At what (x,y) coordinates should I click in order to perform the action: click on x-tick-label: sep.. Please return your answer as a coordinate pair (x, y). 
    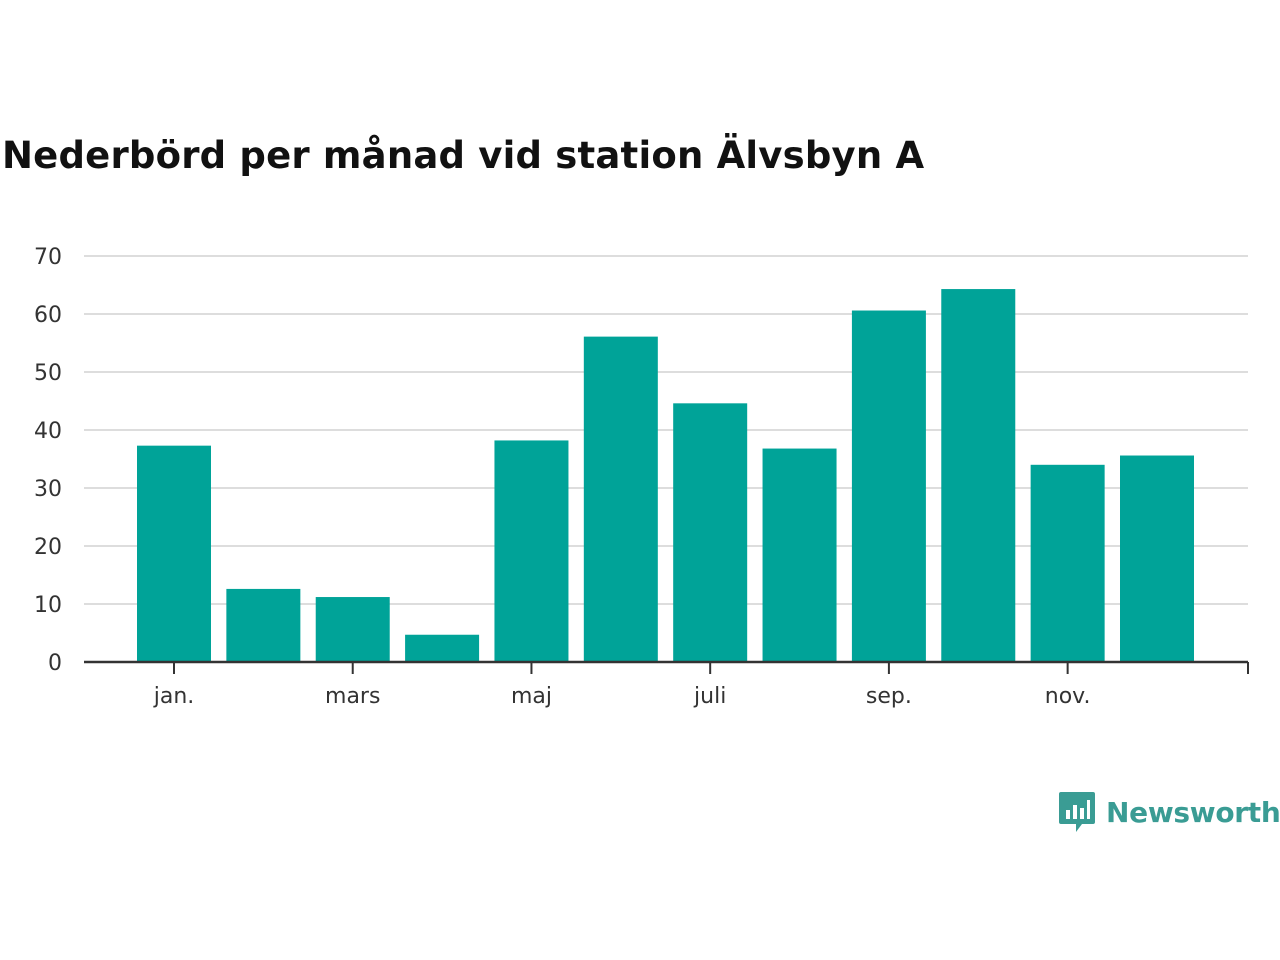
    Looking at the image, I should click on (889, 696).